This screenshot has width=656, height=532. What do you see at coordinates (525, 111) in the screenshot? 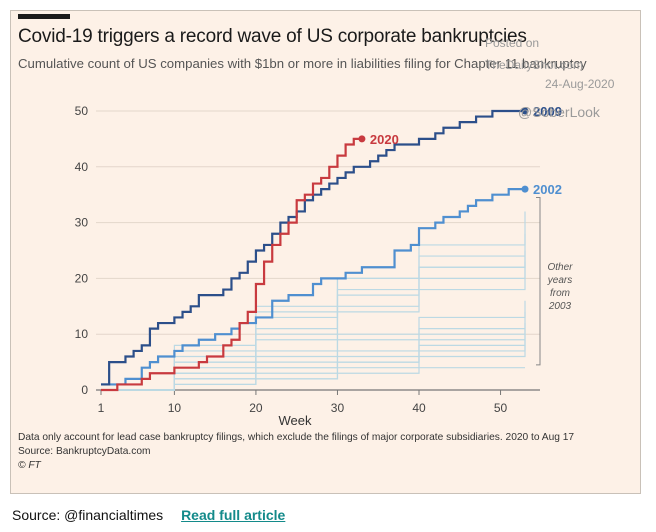
I see `series-end-dot-2009` at bounding box center [525, 111].